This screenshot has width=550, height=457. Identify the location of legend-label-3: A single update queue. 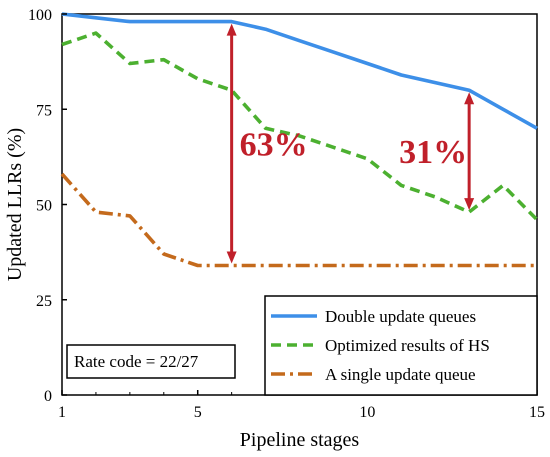
(400, 374).